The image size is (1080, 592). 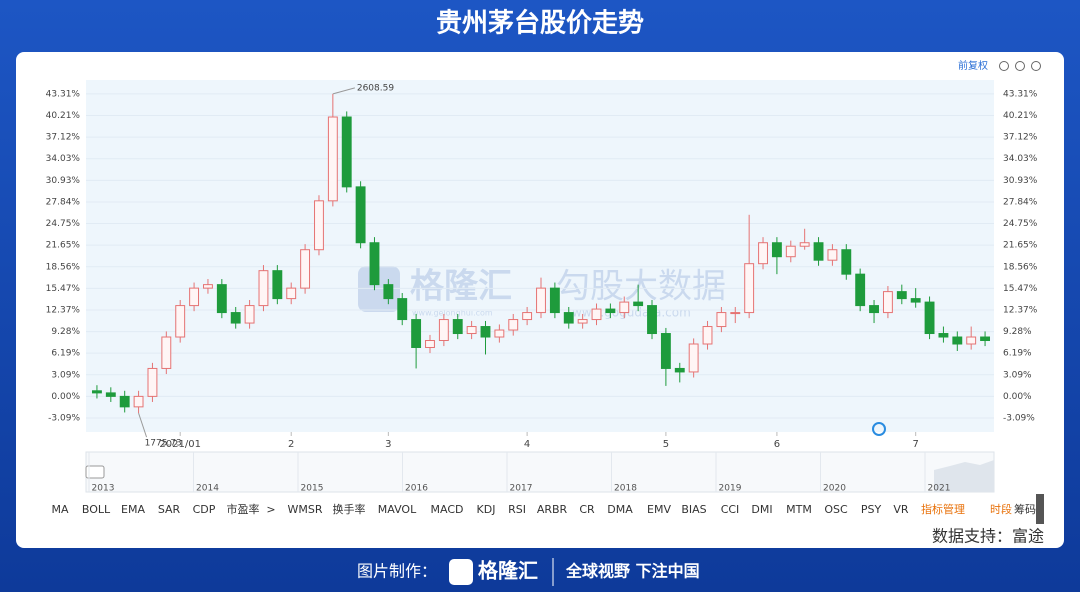 I want to click on indicator-tab: 指标管理, so click(x=943, y=509).